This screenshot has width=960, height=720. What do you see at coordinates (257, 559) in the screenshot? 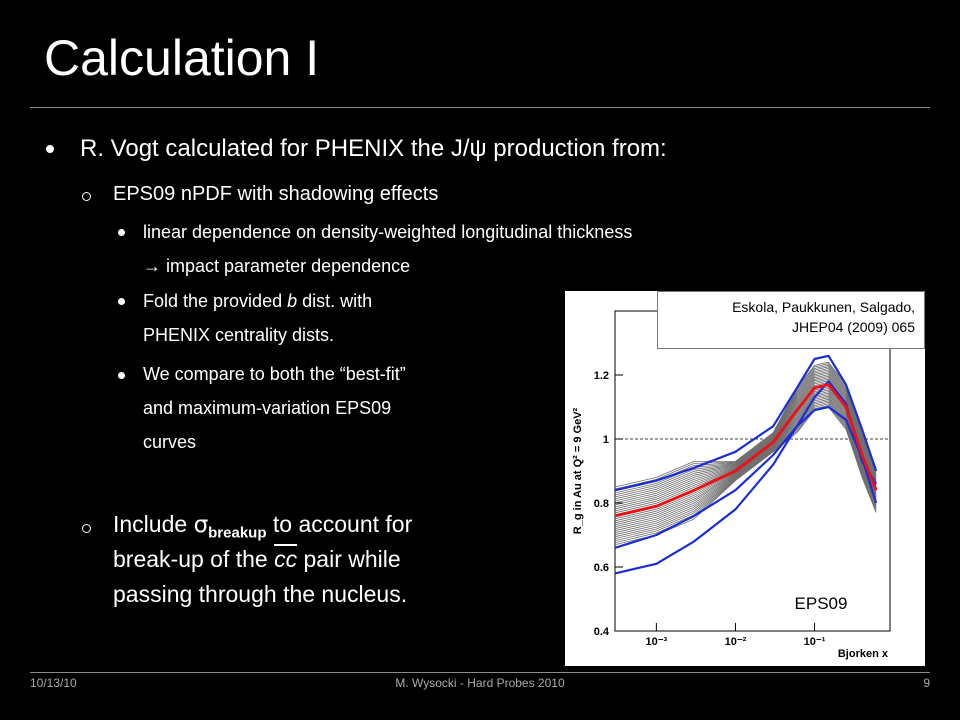
I see `include-line2: break-up of the cc pair while` at bounding box center [257, 559].